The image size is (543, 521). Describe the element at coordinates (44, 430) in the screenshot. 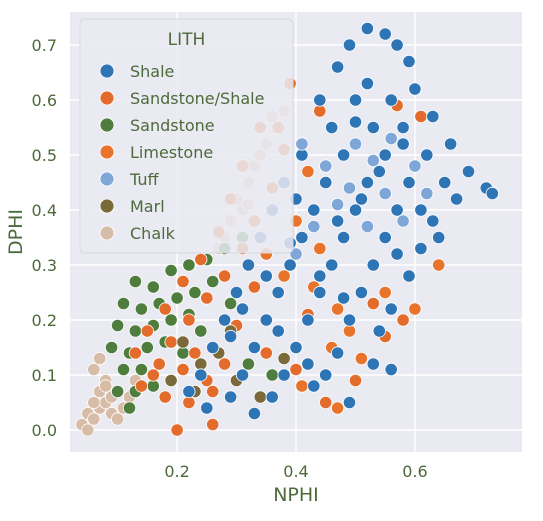

I see `y-tick-label: 0.0` at that location.